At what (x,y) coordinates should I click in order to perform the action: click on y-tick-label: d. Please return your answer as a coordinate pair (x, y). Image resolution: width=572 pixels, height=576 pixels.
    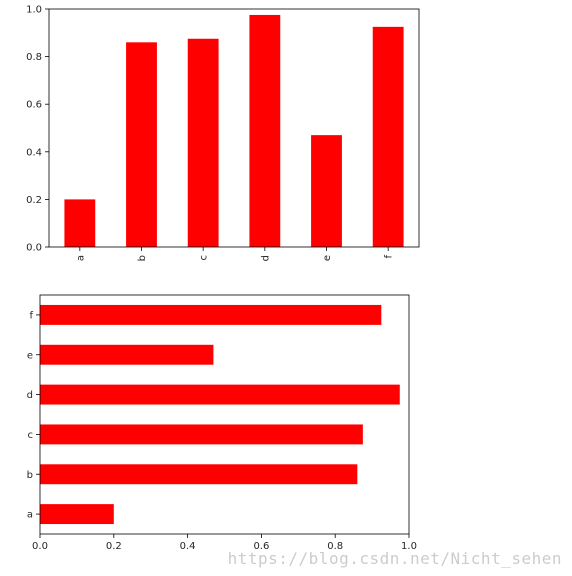
    Looking at the image, I should click on (30, 395).